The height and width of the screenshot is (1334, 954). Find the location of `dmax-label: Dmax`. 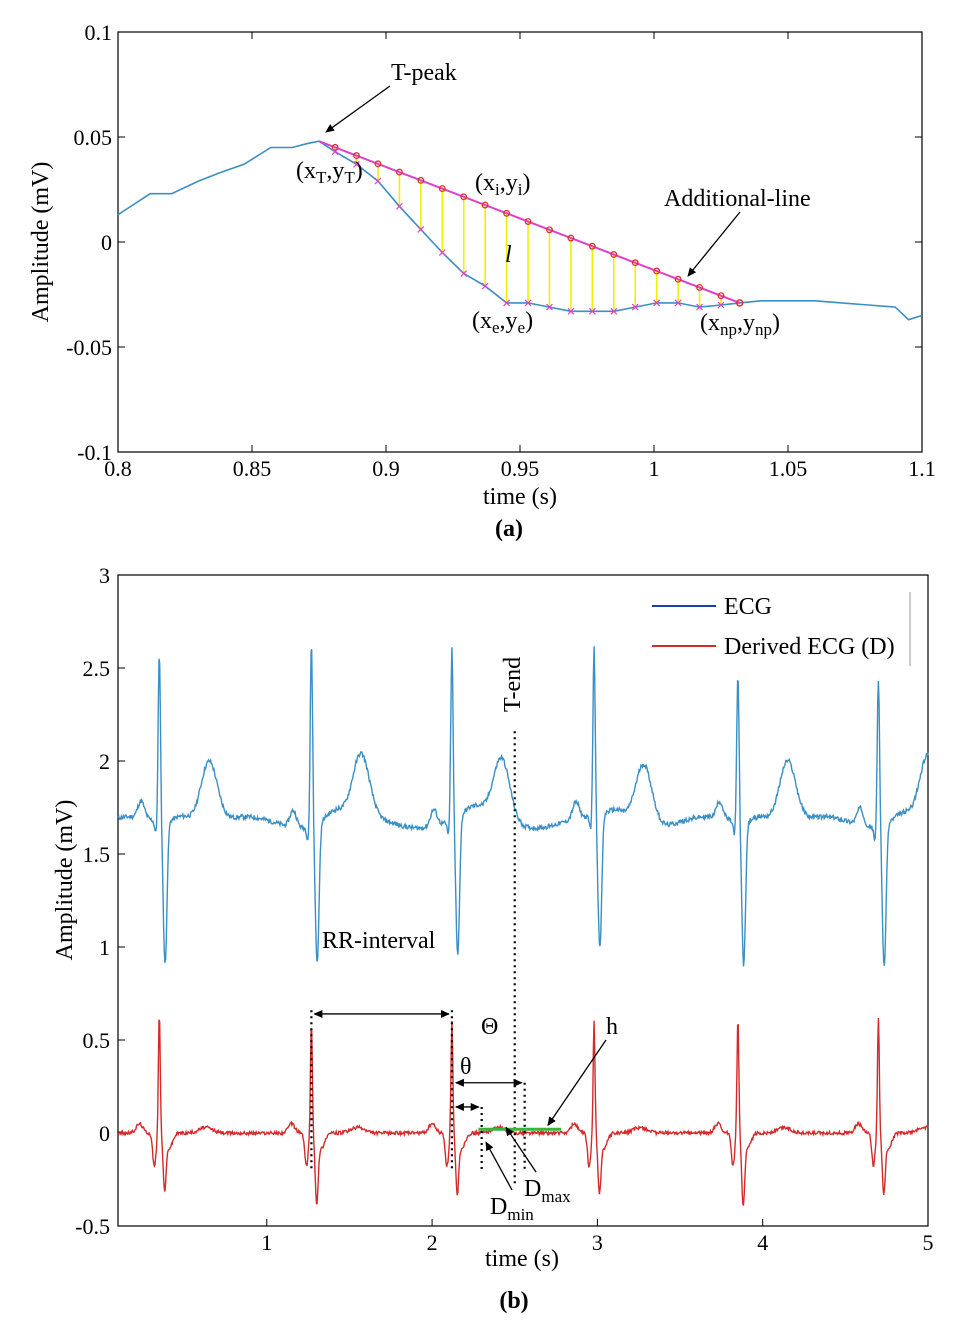

dmax-label: Dmax is located at coordinates (547, 1191).